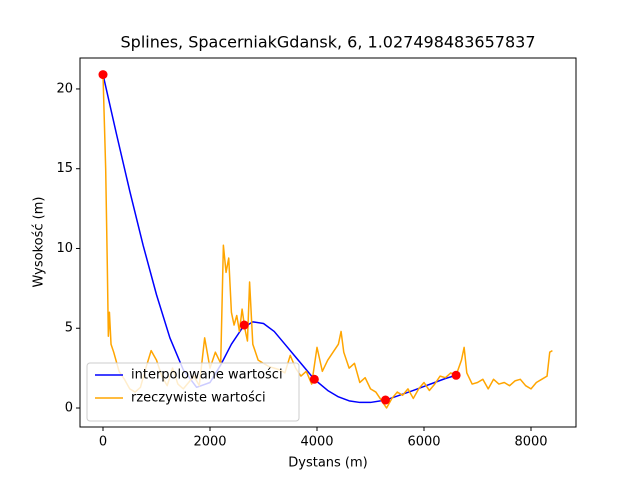 This screenshot has height=480, width=640. I want to click on legend-box, so click(193, 392).